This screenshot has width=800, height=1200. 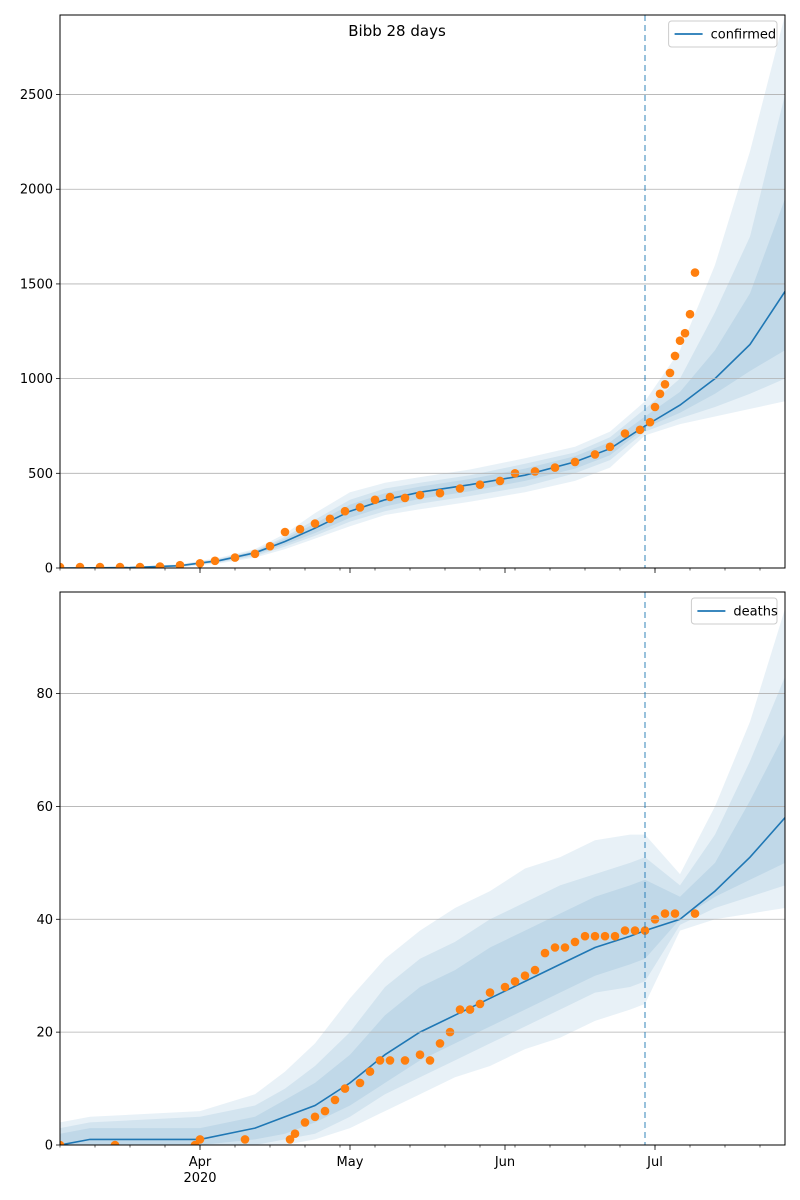 I want to click on legend: confirmed, so click(x=723, y=34).